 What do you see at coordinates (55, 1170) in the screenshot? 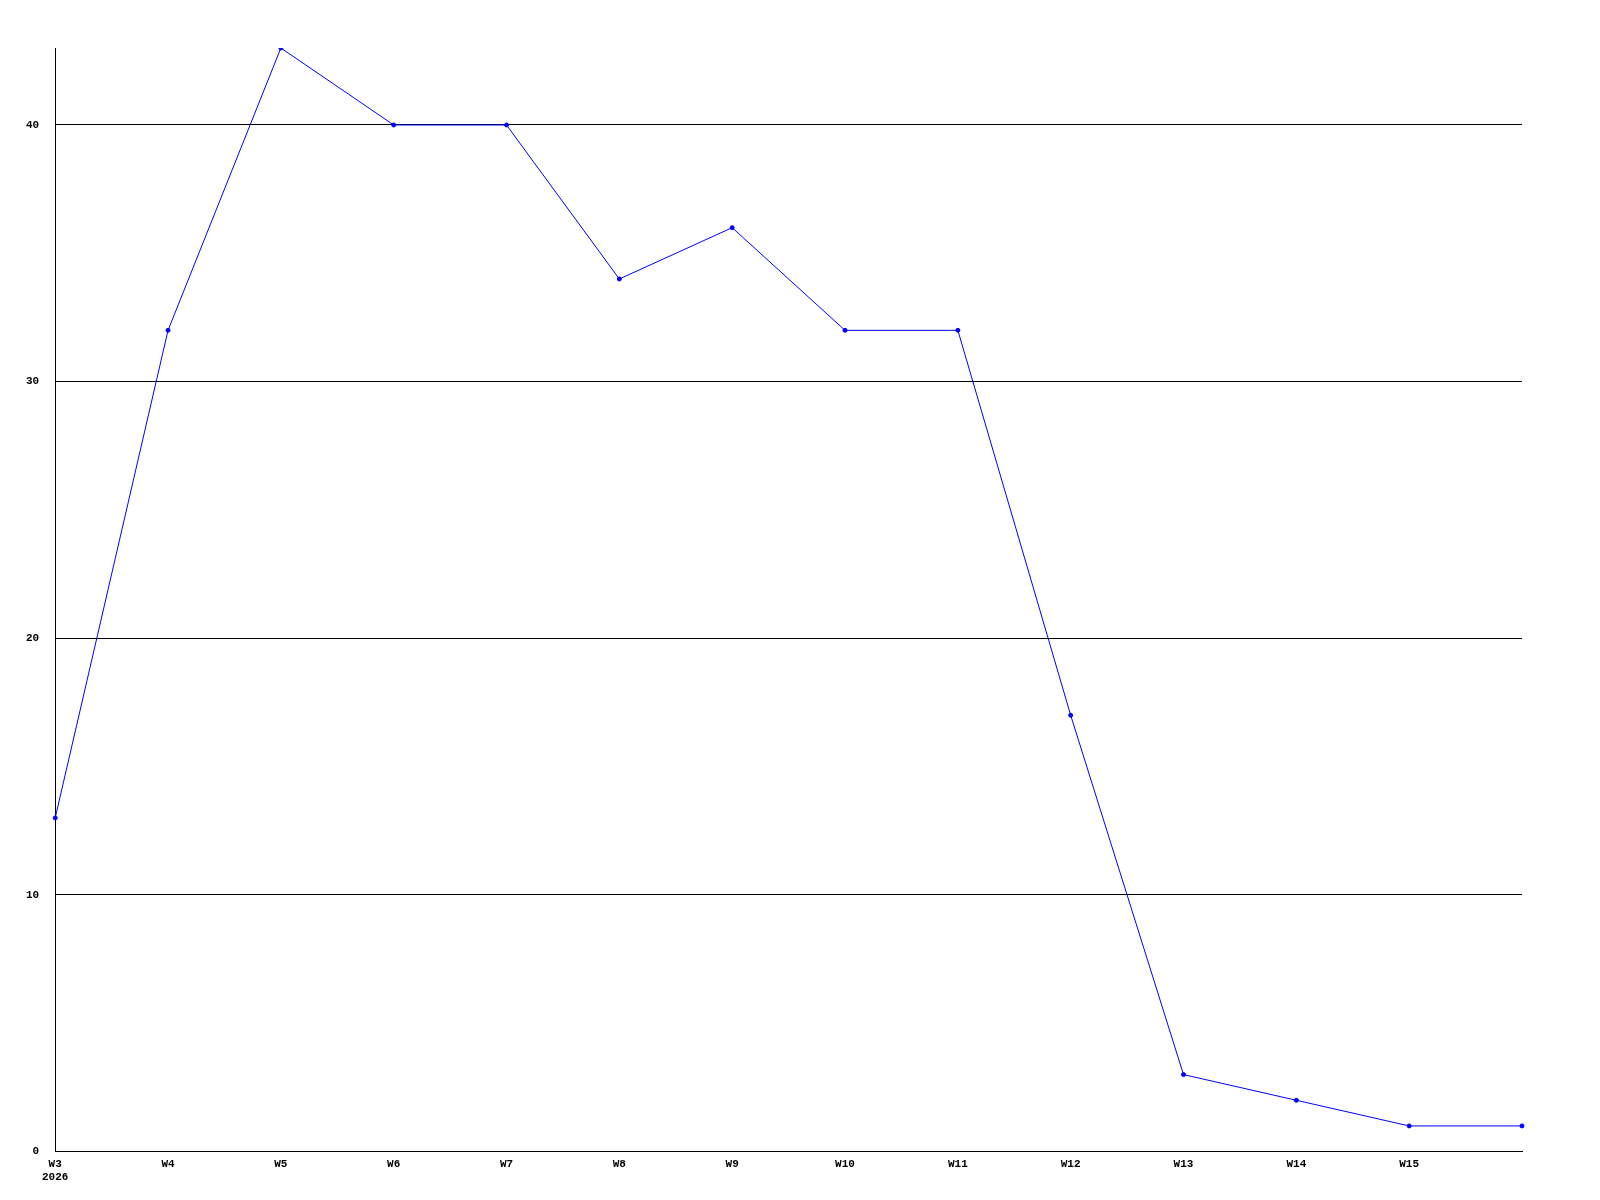
I see `x-tick-label: W3 2026` at bounding box center [55, 1170].